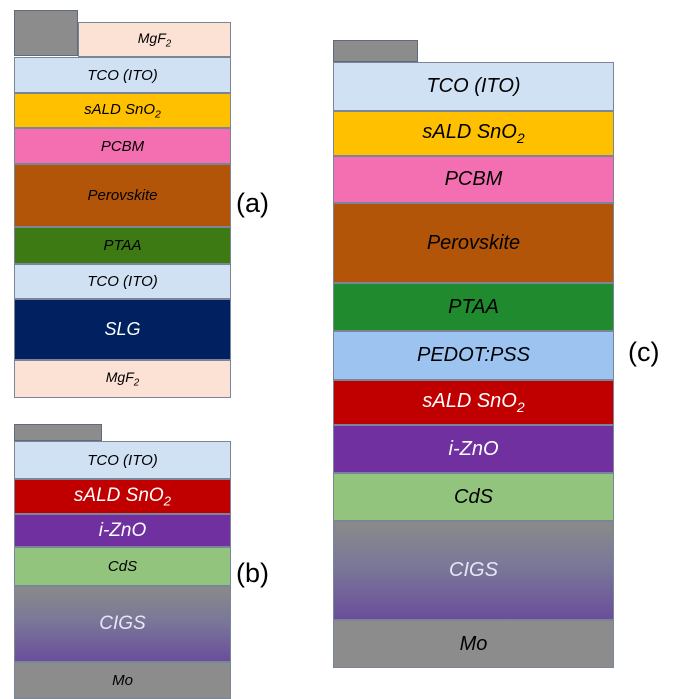  I want to click on panel-c-layer-mo: Mo, so click(473, 644).